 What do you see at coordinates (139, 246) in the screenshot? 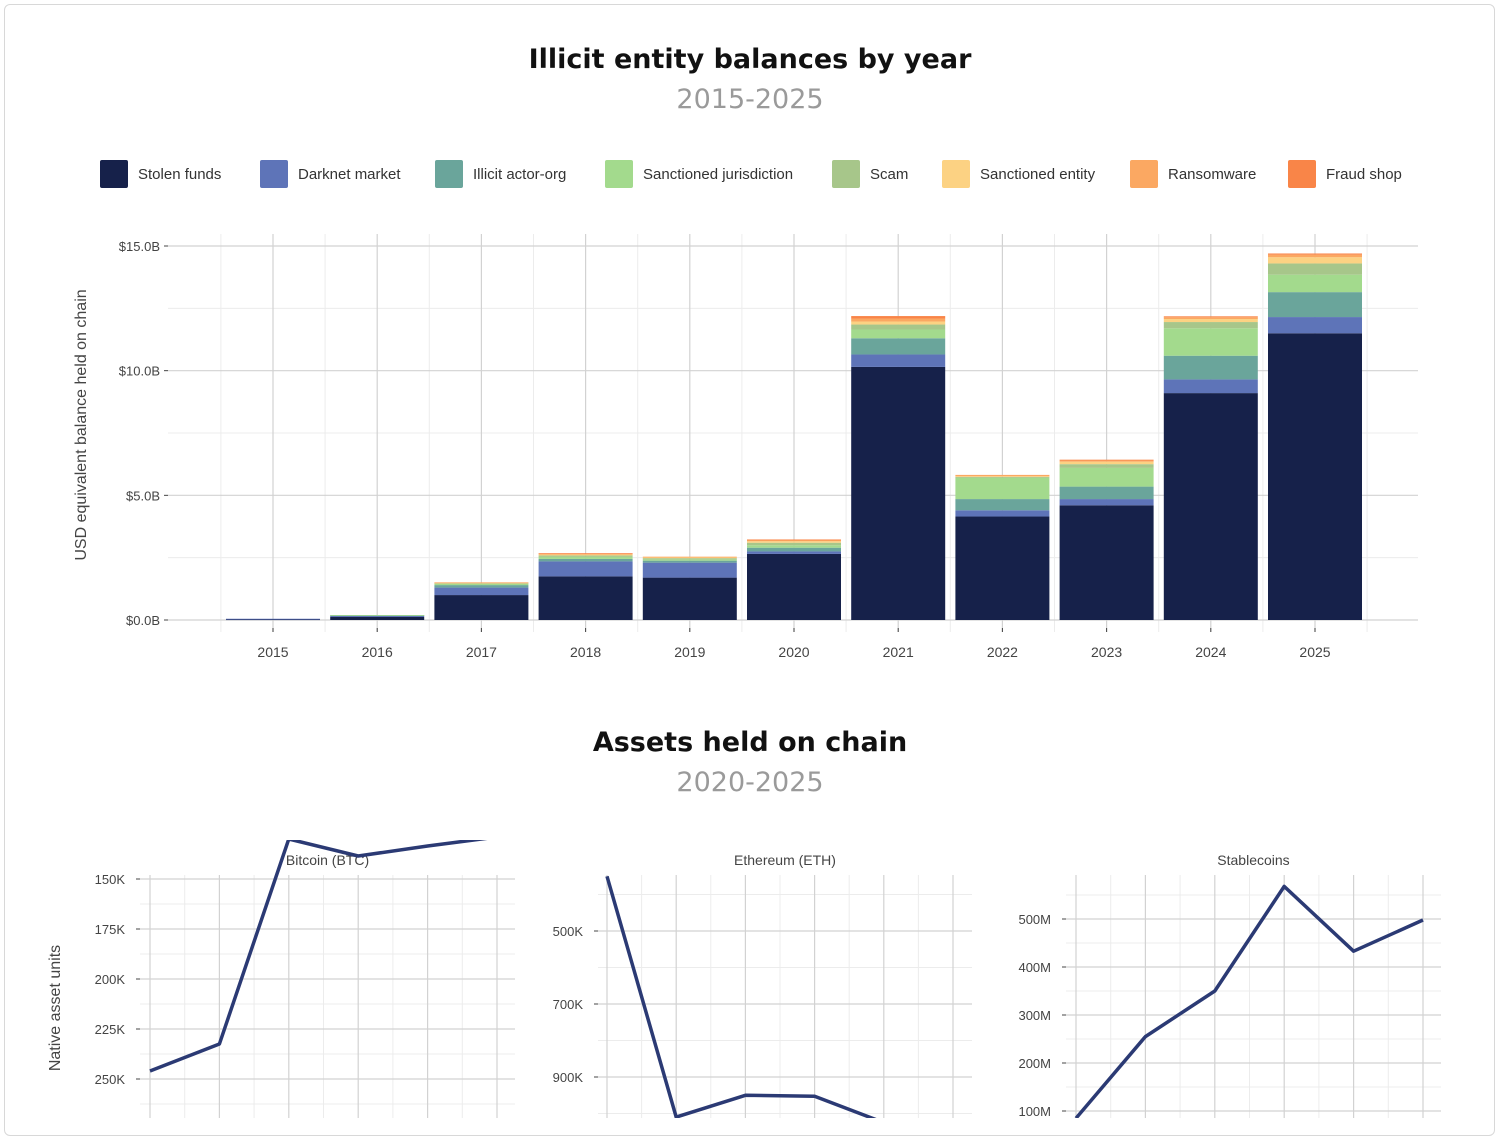
I see `y-tick-label: $15.0B` at bounding box center [139, 246].